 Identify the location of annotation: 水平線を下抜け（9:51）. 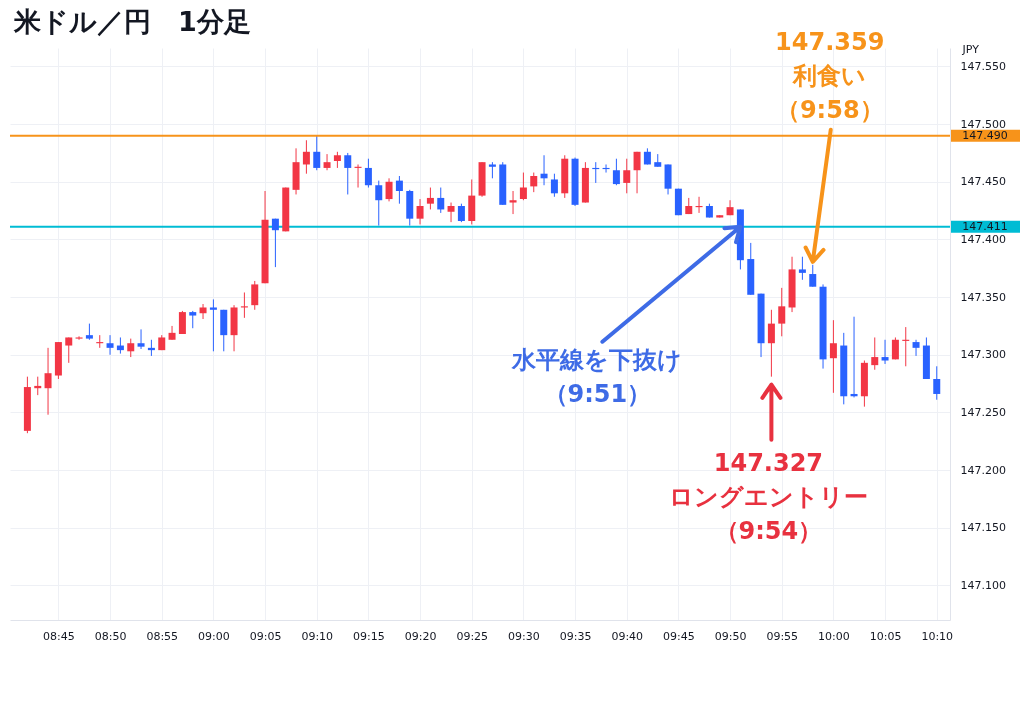
(597, 376).